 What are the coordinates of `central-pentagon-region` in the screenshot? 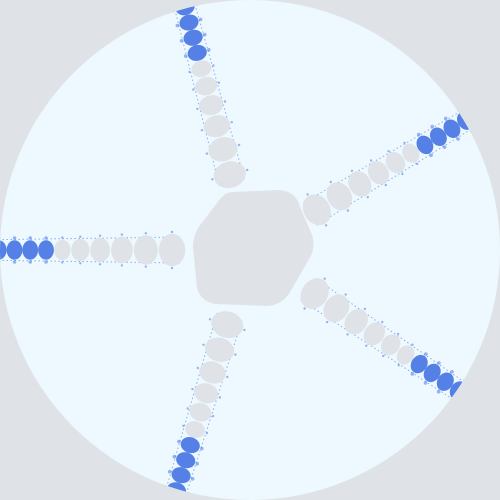 It's located at (253, 248).